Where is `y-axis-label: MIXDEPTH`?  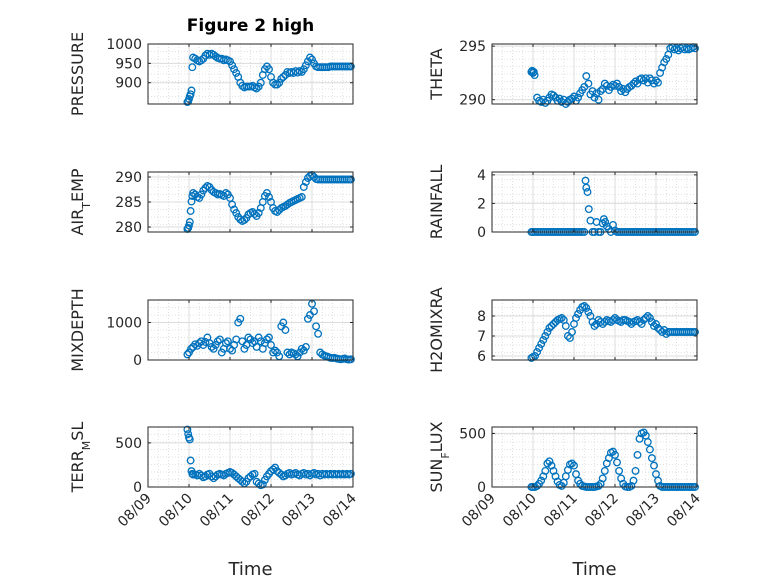 y-axis-label: MIXDEPTH is located at coordinates (77, 329).